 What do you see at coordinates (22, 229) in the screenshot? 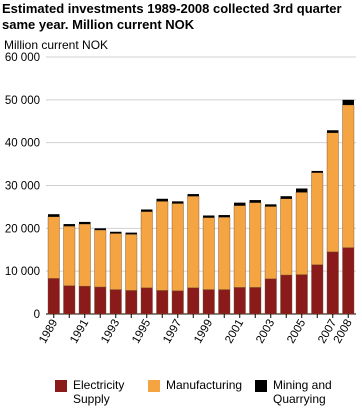
I see `y-tick-label: 20 000` at bounding box center [22, 229].